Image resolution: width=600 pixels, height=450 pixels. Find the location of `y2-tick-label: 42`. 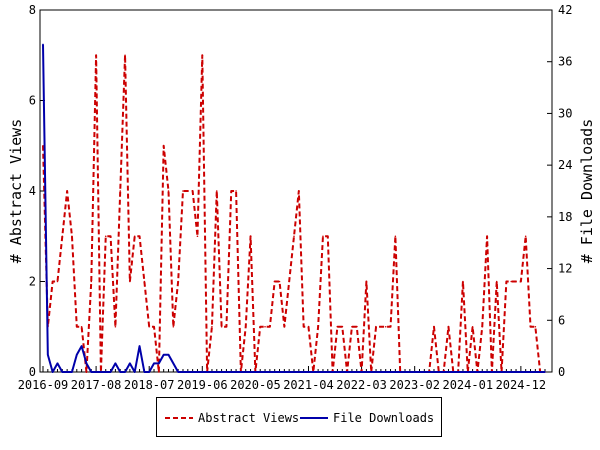

y2-tick-label: 42 is located at coordinates (565, 10).